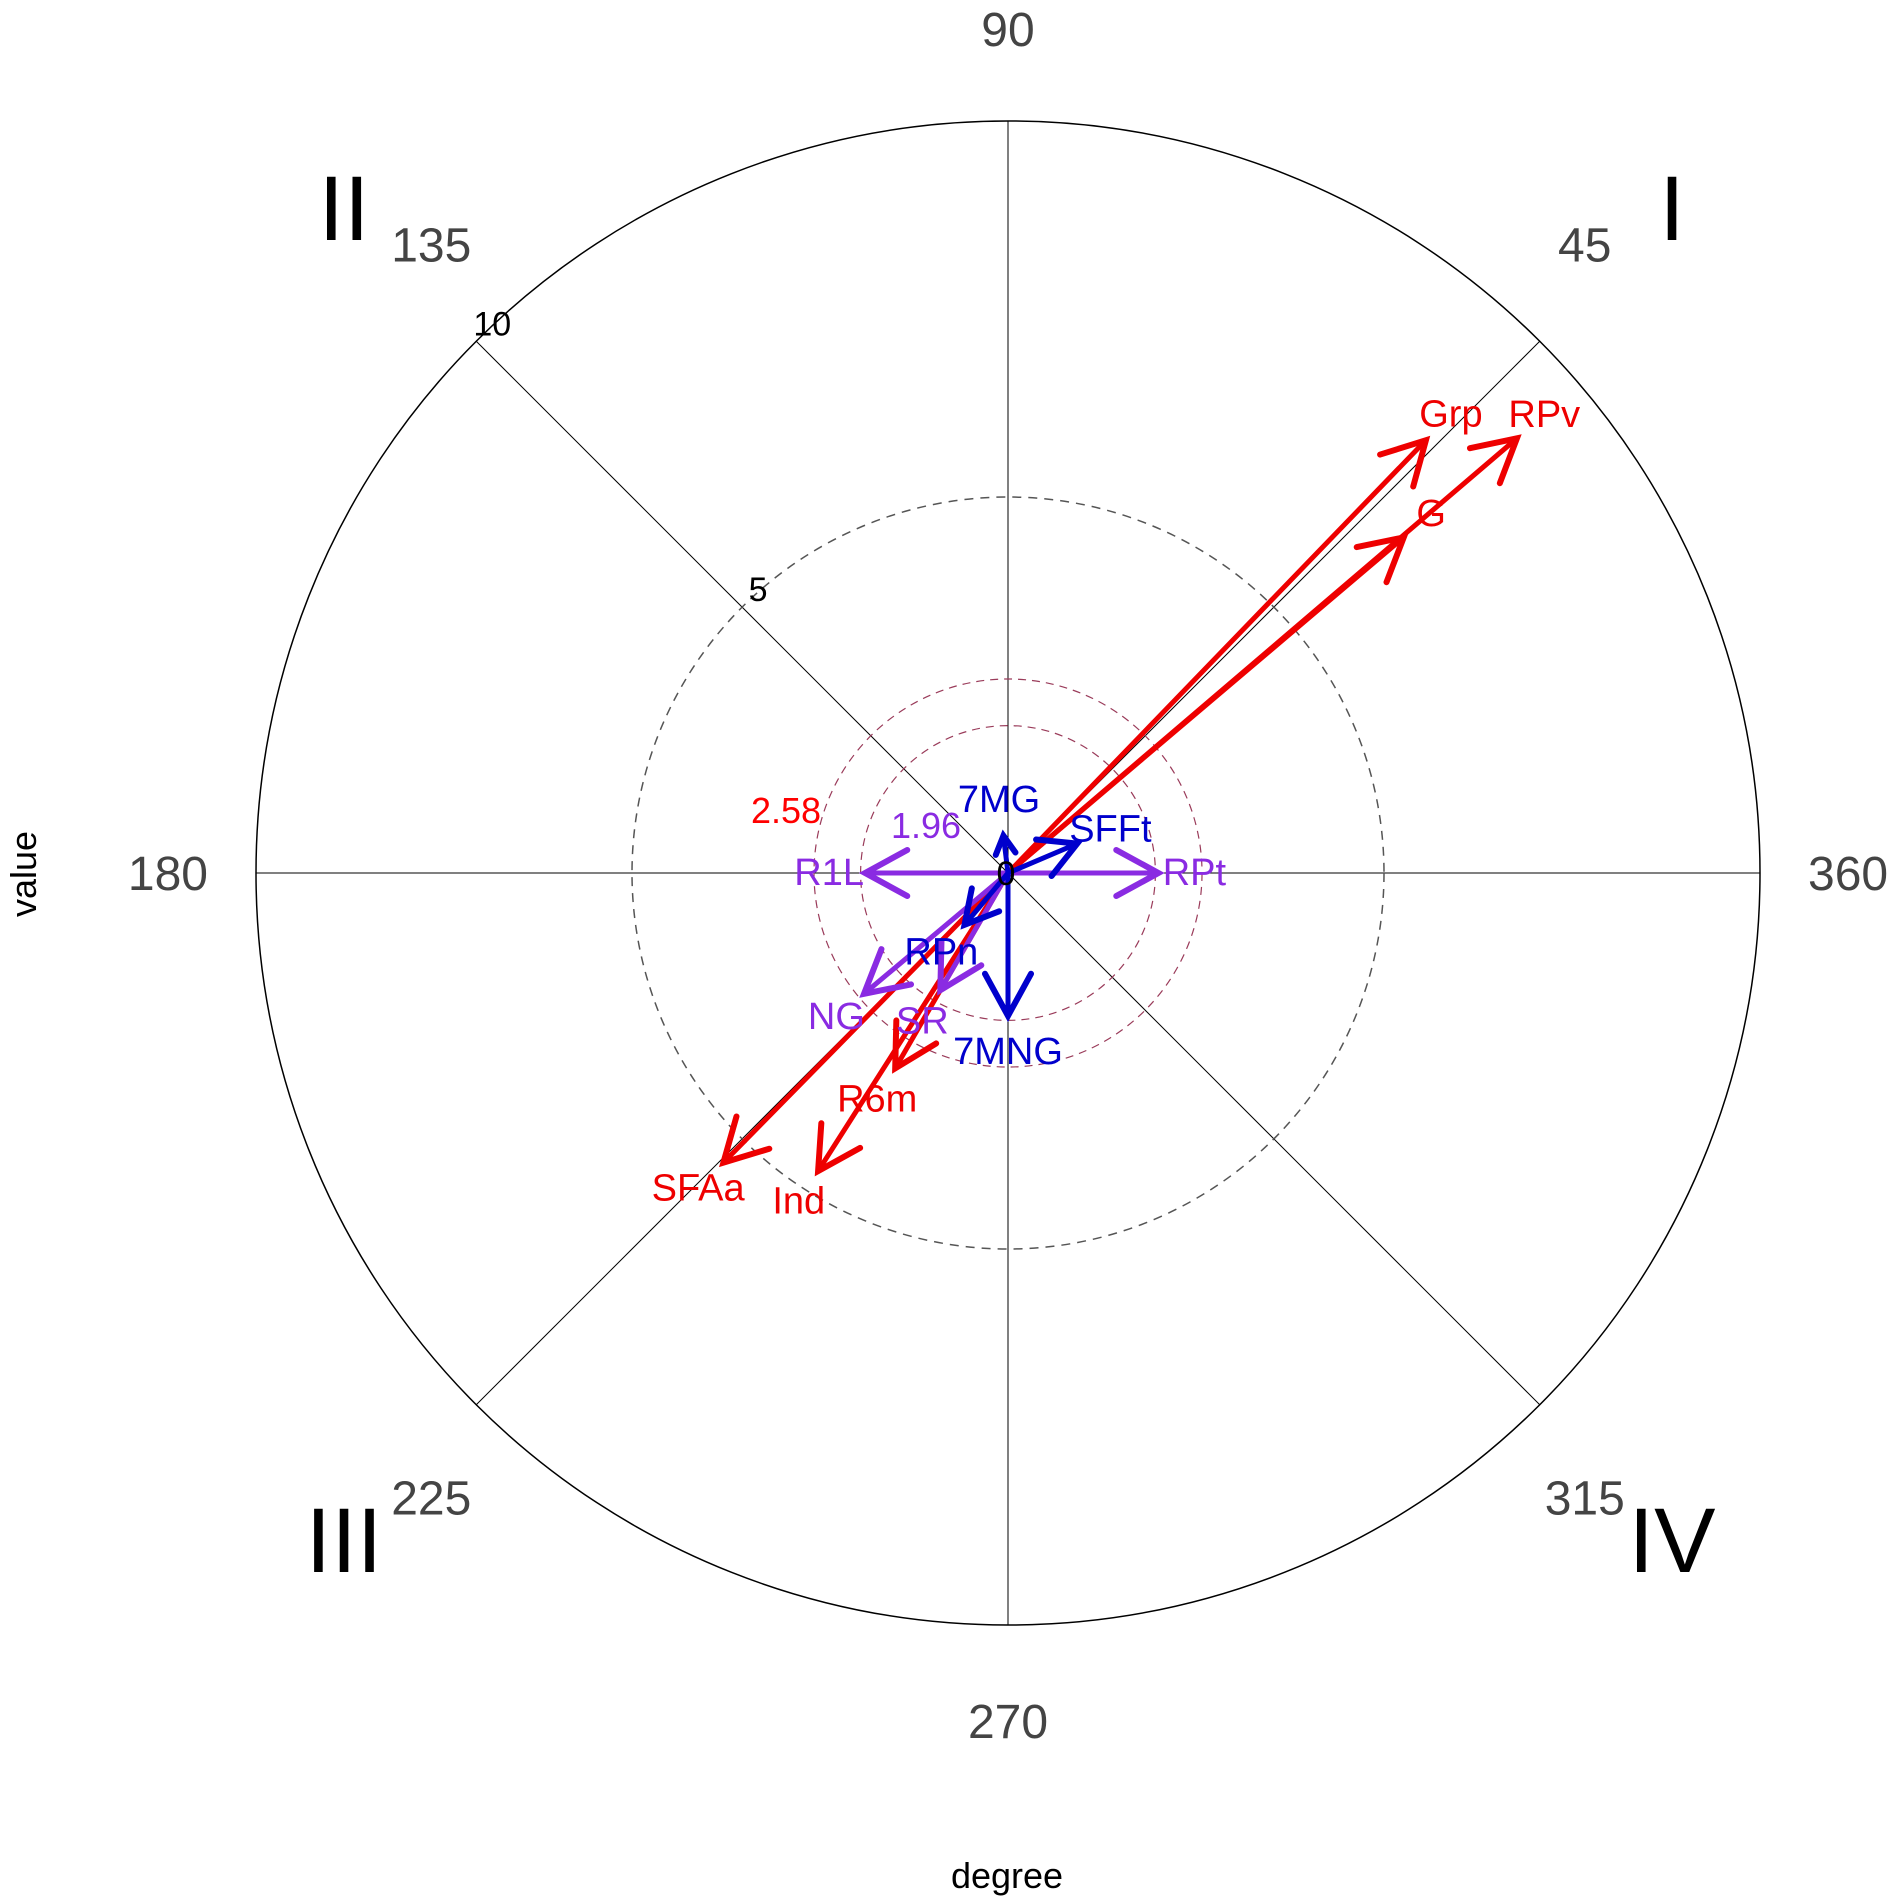 The height and width of the screenshot is (1902, 1902). What do you see at coordinates (758, 590) in the screenshot?
I see `ring-value-label-5: 5` at bounding box center [758, 590].